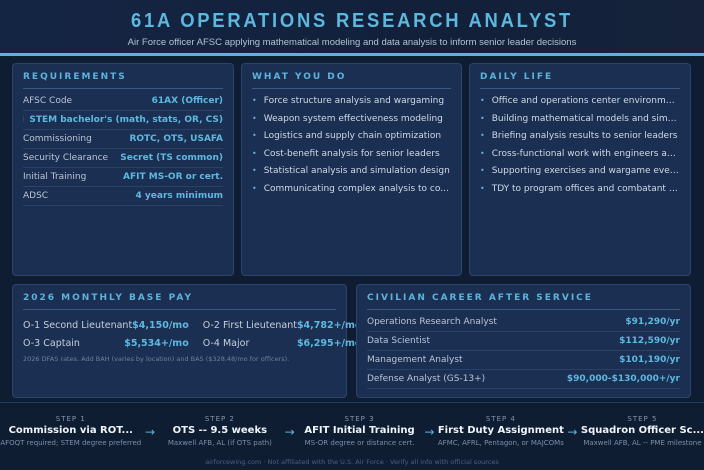 The width and height of the screenshot is (704, 470). What do you see at coordinates (353, 118) in the screenshot?
I see `list-item-text: Weapon system effectiveness modeling` at bounding box center [353, 118].